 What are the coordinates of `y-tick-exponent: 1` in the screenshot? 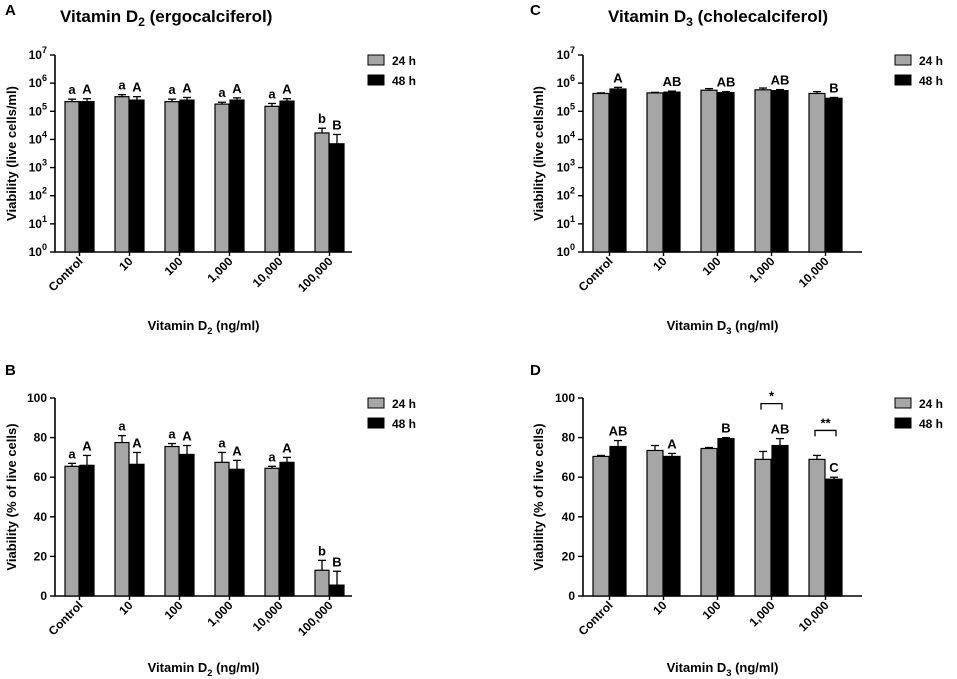 It's located at (44, 219).